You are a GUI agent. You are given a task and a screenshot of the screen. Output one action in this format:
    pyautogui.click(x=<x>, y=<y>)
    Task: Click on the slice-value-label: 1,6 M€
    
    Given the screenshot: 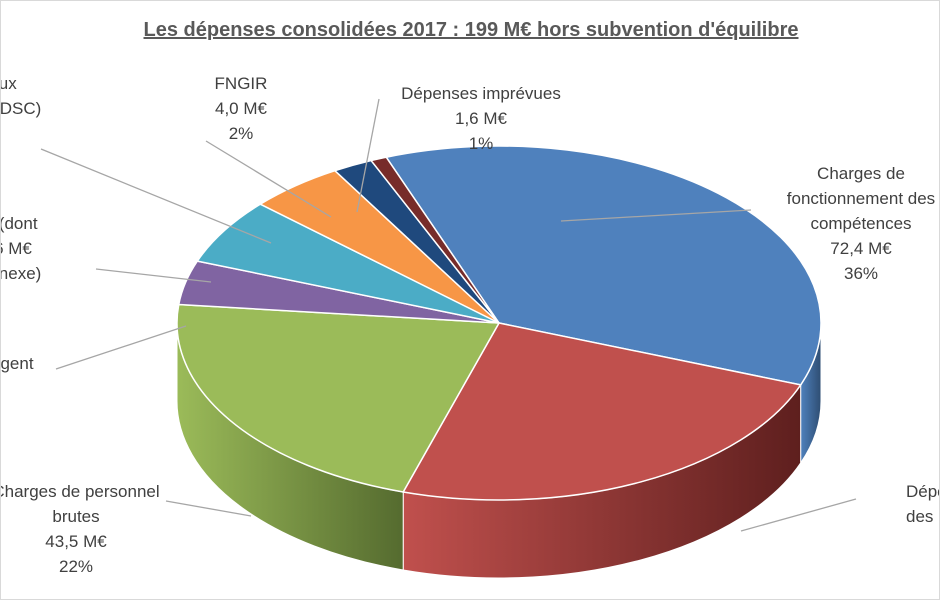 What is the action you would take?
    pyautogui.click(x=481, y=118)
    